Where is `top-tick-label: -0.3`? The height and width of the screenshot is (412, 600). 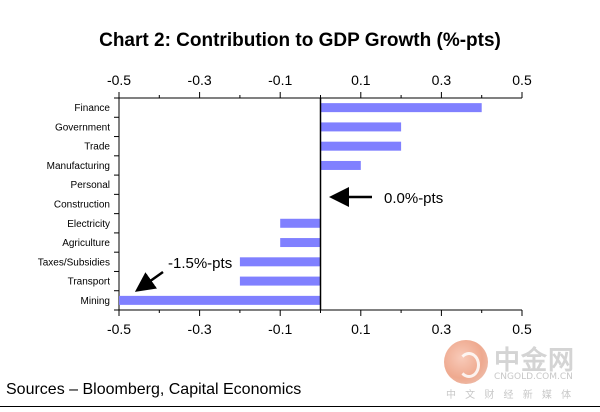
top-tick-label: -0.3 is located at coordinates (200, 80).